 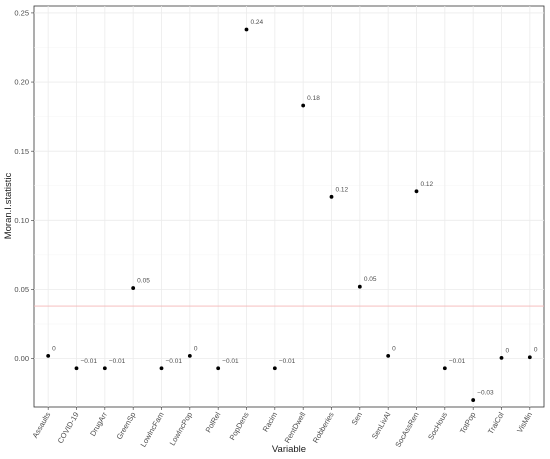 What do you see at coordinates (98, 424) in the screenshot?
I see `x-tick-label: DrugArr` at bounding box center [98, 424].